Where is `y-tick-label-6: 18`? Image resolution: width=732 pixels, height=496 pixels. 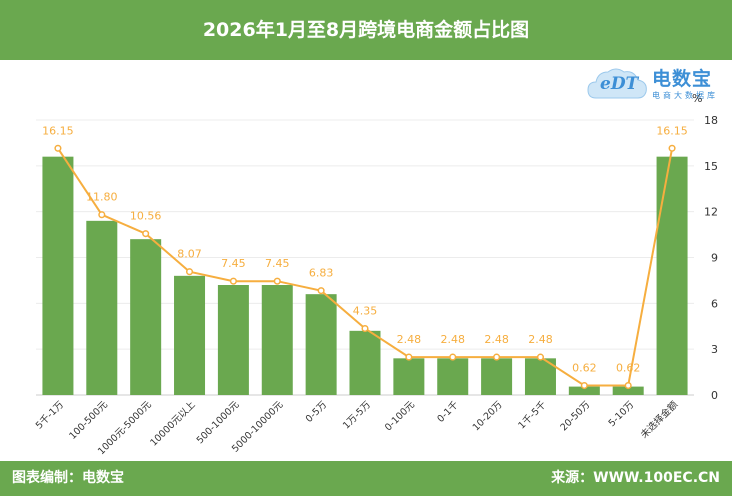 y-tick-label-6: 18 is located at coordinates (711, 120).